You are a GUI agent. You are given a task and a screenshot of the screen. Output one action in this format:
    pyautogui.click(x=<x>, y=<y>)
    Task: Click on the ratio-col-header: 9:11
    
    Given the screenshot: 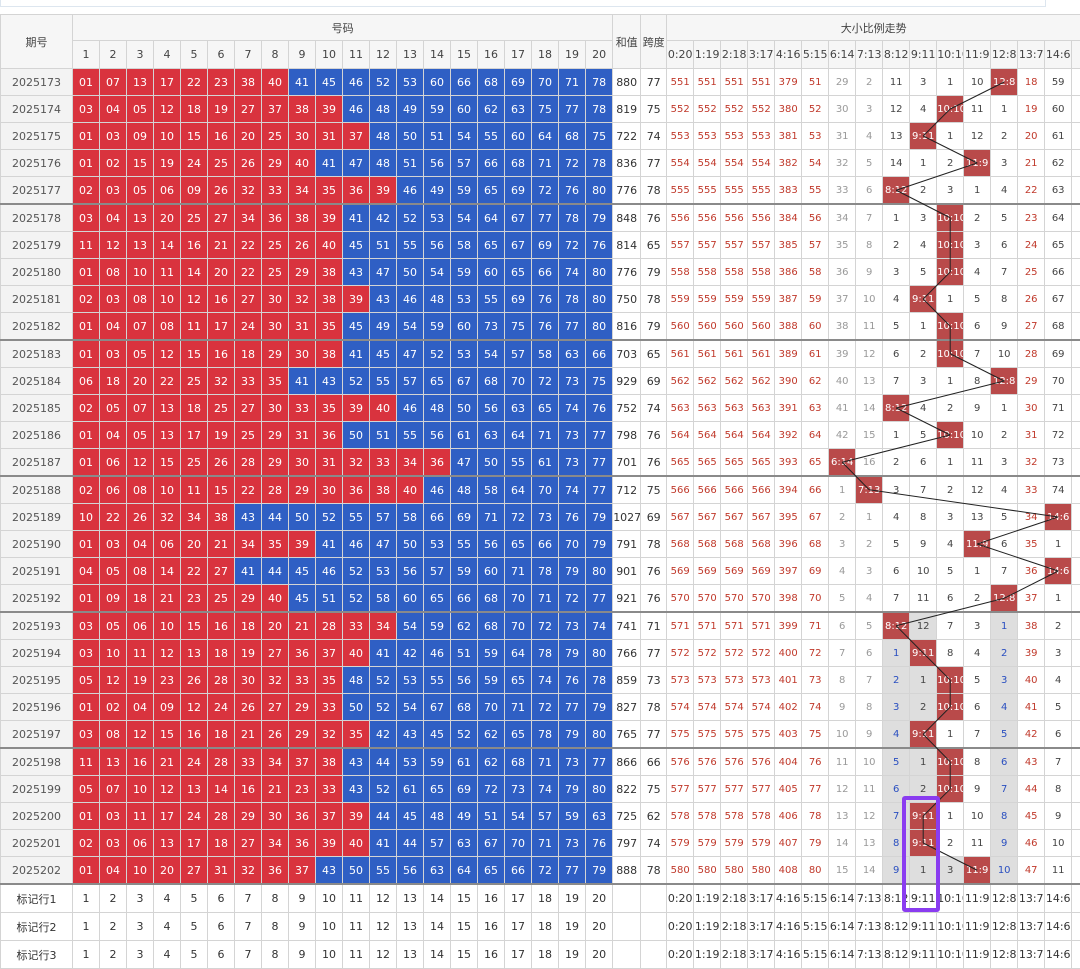 What is the action you would take?
    pyautogui.click(x=923, y=55)
    